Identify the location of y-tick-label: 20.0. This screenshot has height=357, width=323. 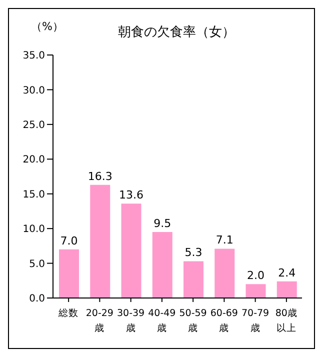
(33, 160).